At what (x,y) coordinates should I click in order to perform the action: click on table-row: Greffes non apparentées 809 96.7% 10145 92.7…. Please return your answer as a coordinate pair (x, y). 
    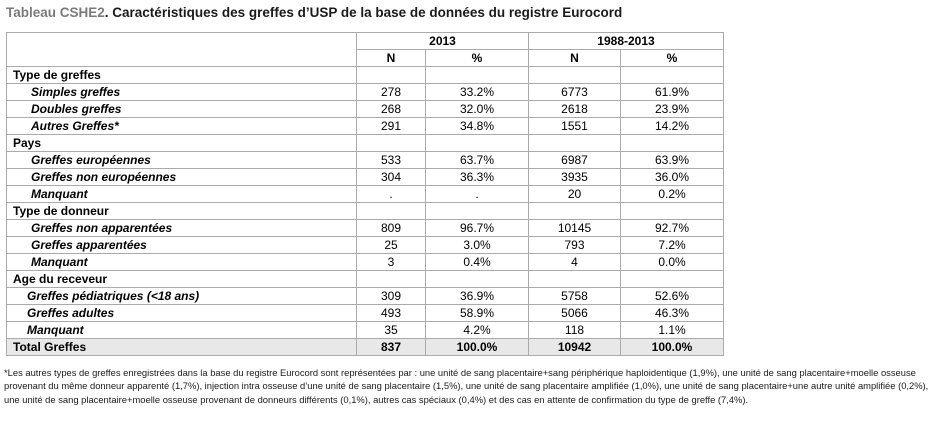
    Looking at the image, I should click on (365, 228).